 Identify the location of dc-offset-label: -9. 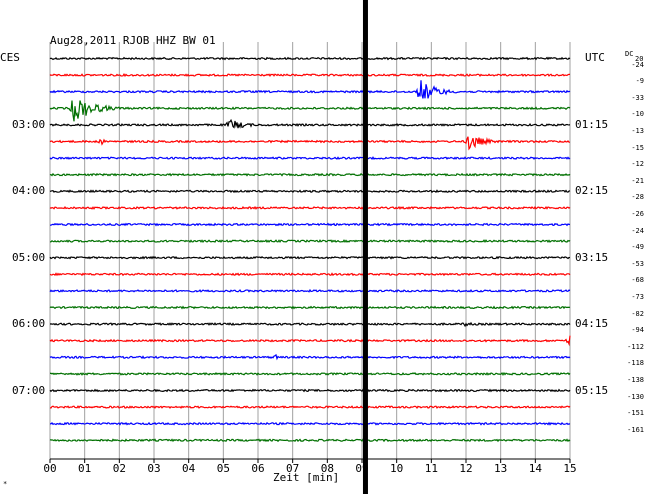
(639, 81).